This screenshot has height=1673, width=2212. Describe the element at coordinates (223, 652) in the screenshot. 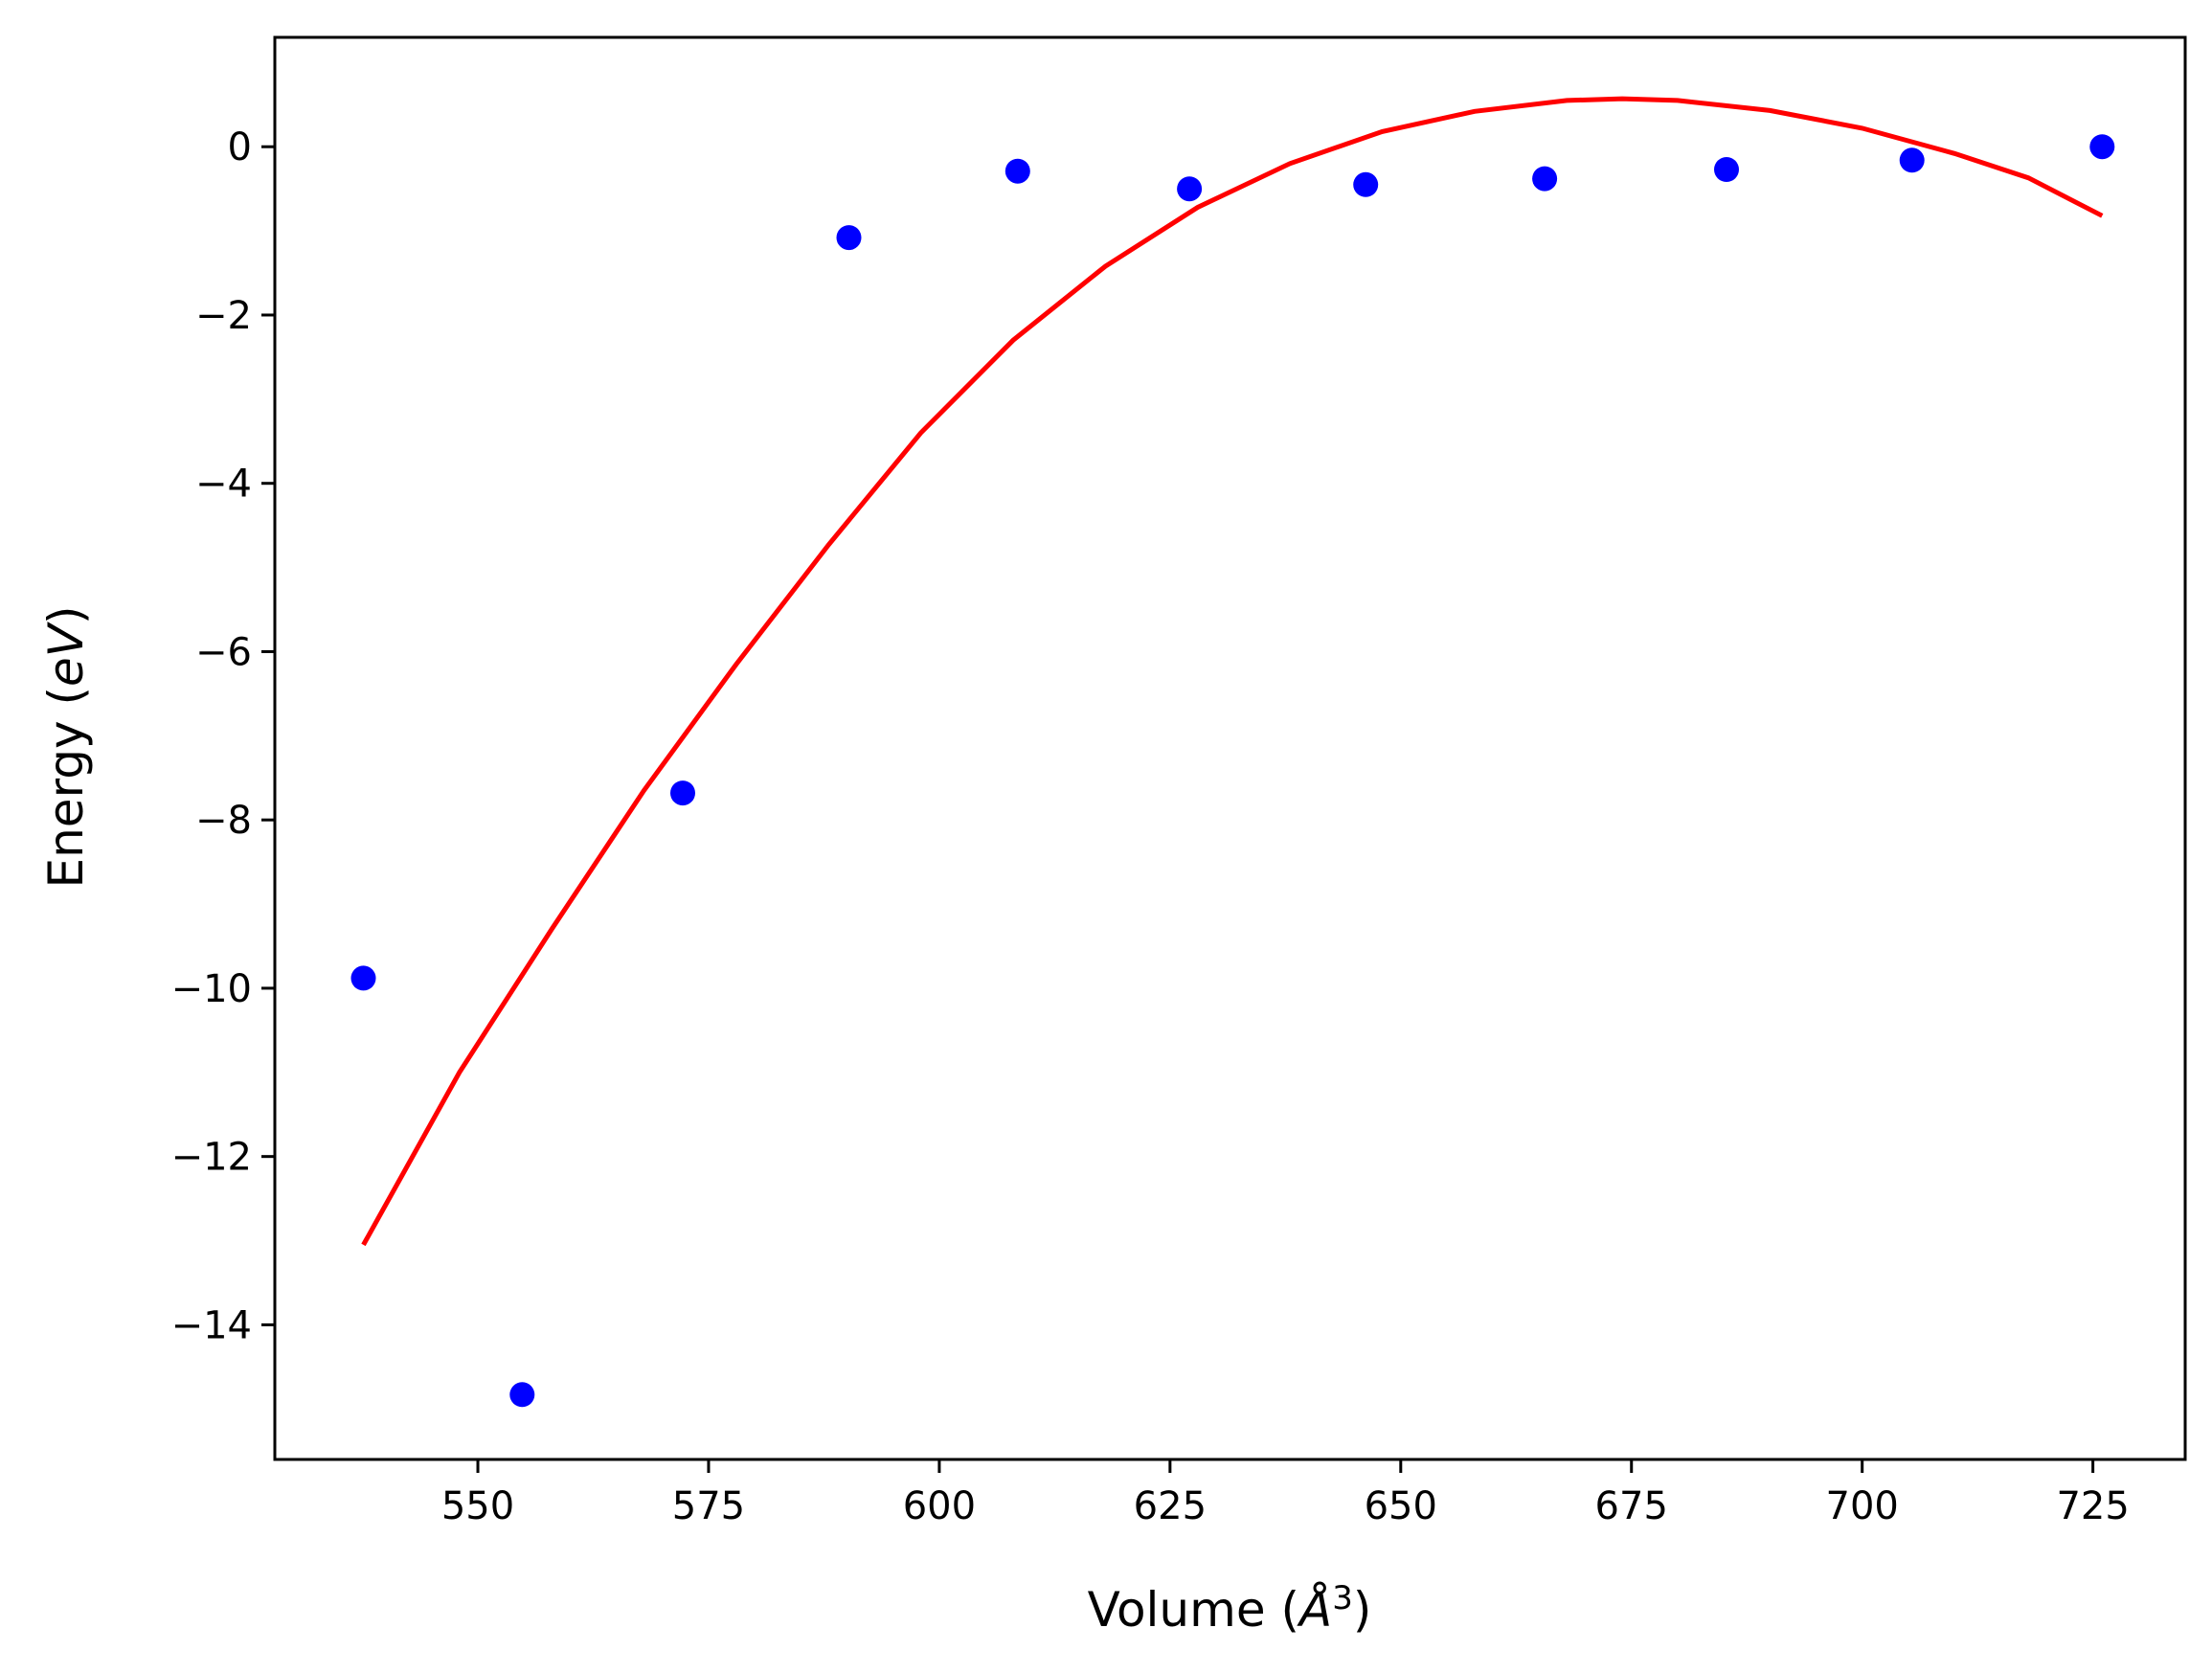

I see `y-tick-label: −6` at that location.